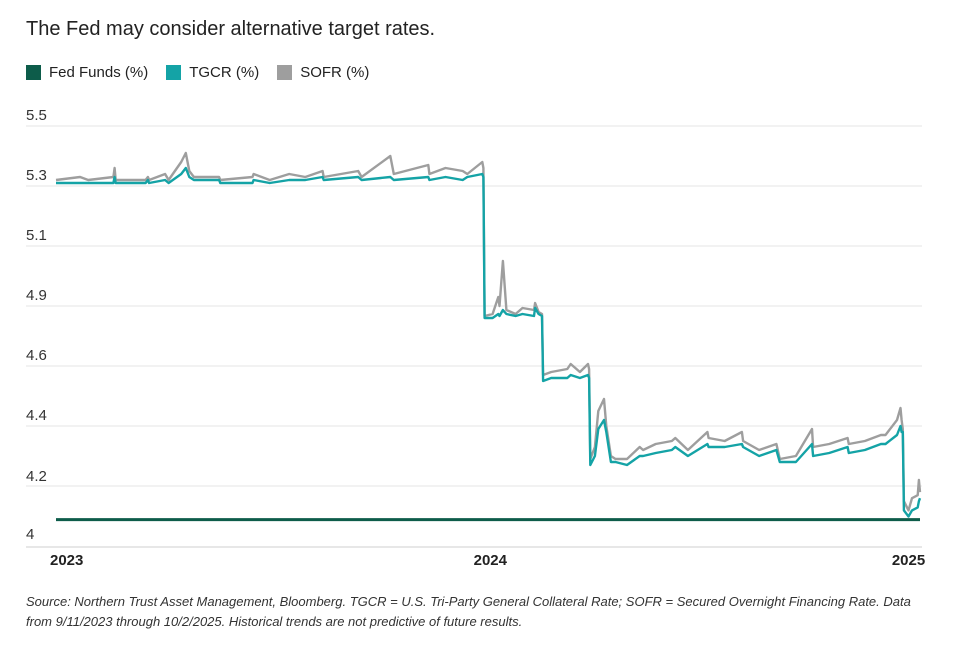 Image resolution: width=962 pixels, height=647 pixels. Describe the element at coordinates (36, 295) in the screenshot. I see `y-tick-label: 4.9` at that location.